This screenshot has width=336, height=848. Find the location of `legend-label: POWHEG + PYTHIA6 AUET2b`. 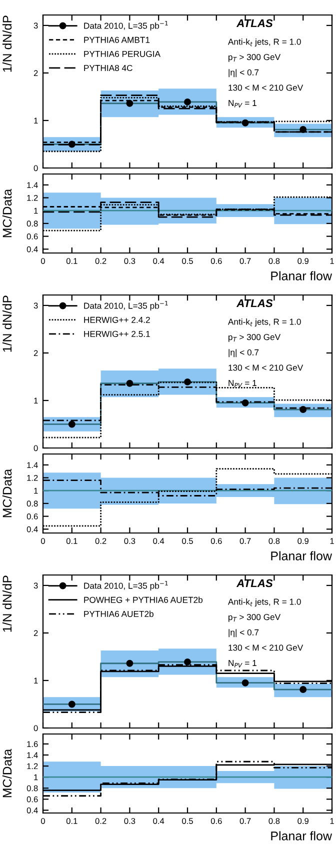

legend-label: POWHEG + PYTHIA6 AUET2b is located at coordinates (143, 599).